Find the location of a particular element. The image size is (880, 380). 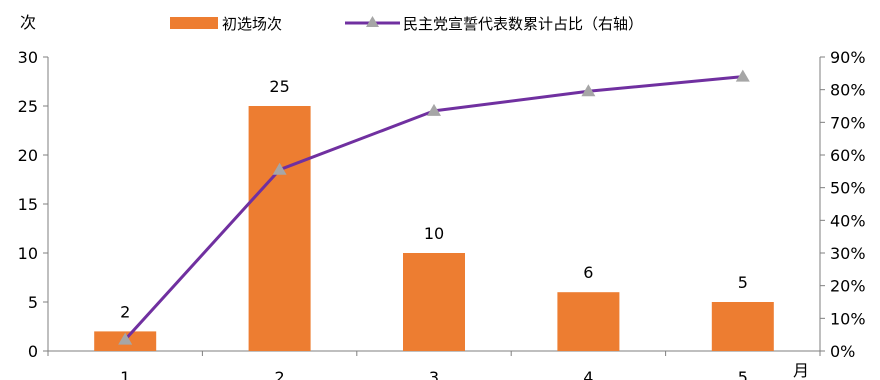

y-left-ticks: 0 5 10 15 20 25 30 is located at coordinates (33, 204).